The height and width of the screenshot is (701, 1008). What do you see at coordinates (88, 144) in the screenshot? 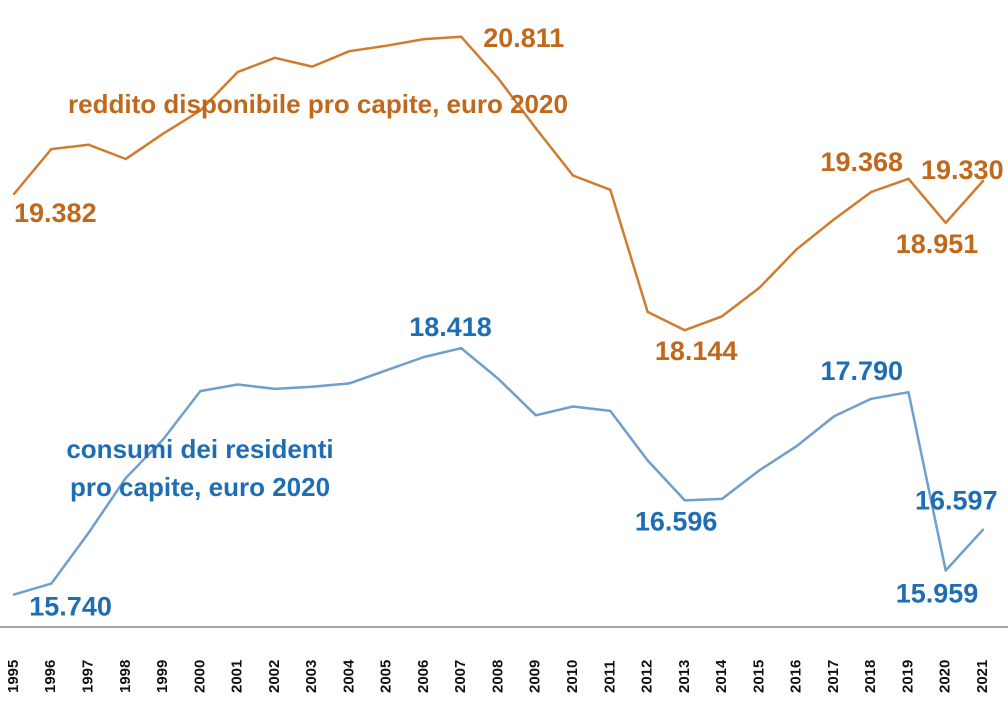
I see `data-point-0-1997` at bounding box center [88, 144].